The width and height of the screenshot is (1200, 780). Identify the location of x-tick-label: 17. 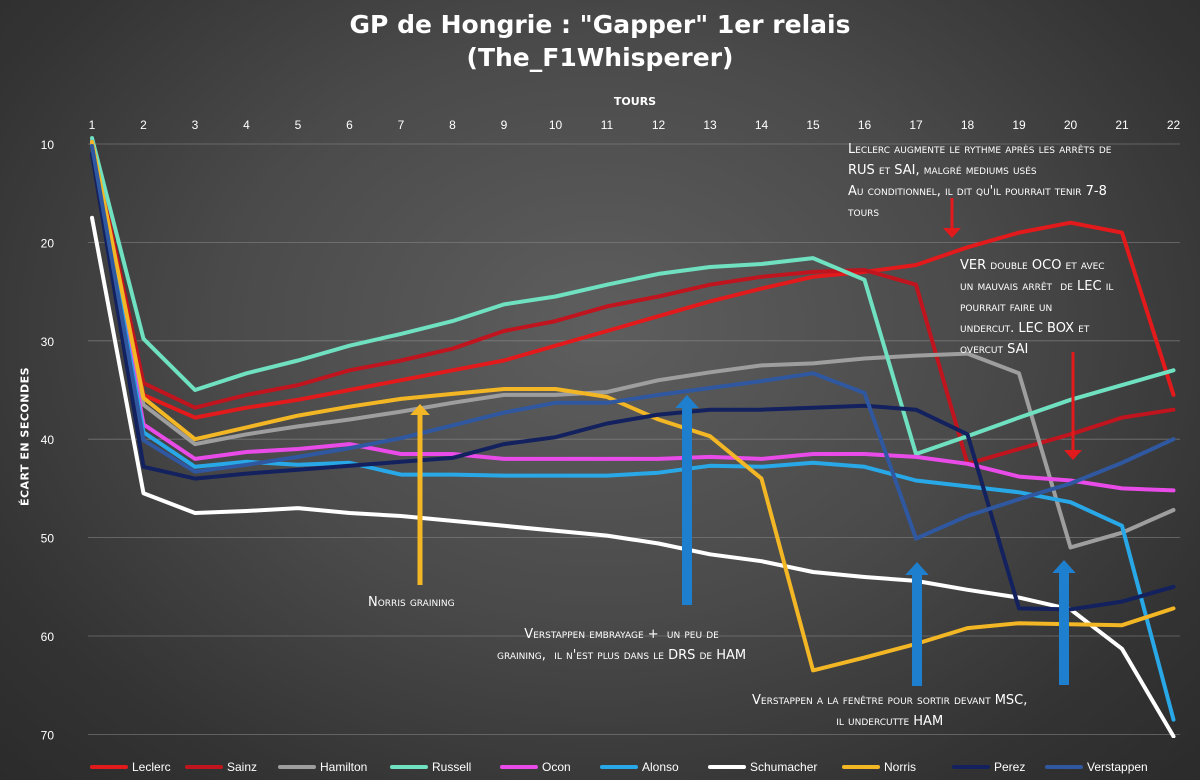
(916, 125).